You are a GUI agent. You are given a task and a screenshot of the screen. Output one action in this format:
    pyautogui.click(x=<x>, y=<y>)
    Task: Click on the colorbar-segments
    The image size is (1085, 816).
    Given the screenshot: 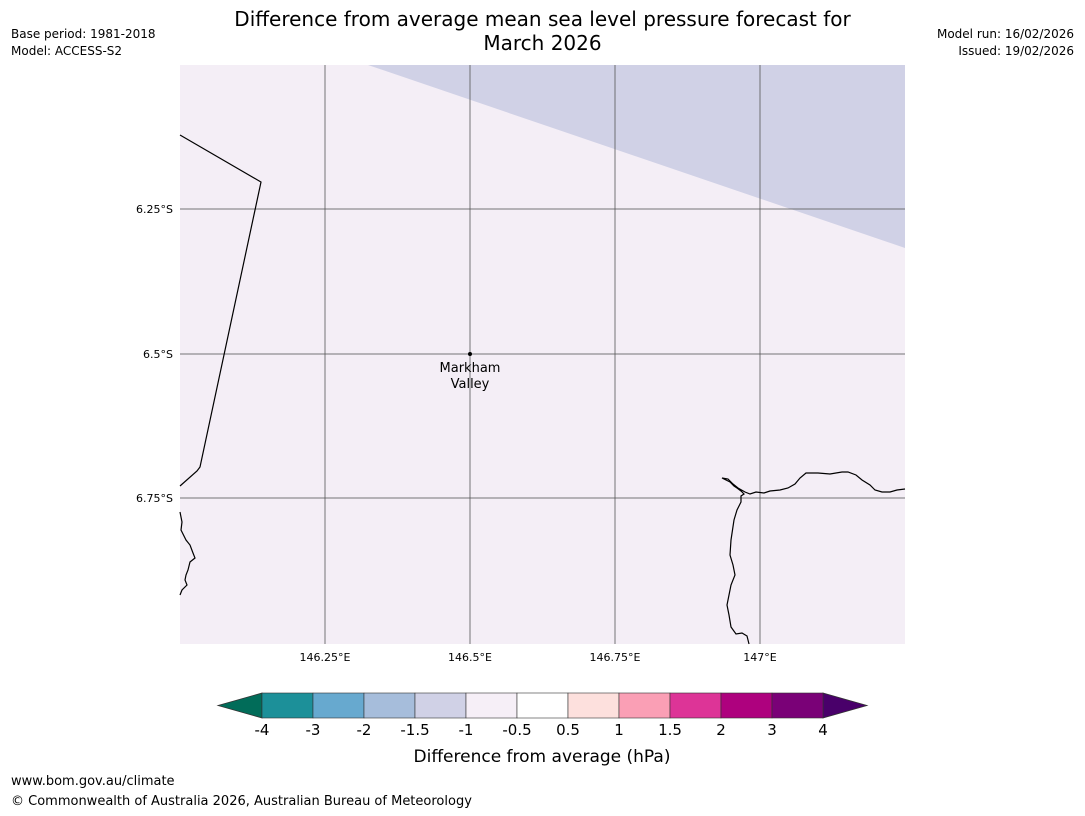 What is the action you would take?
    pyautogui.click(x=542, y=705)
    